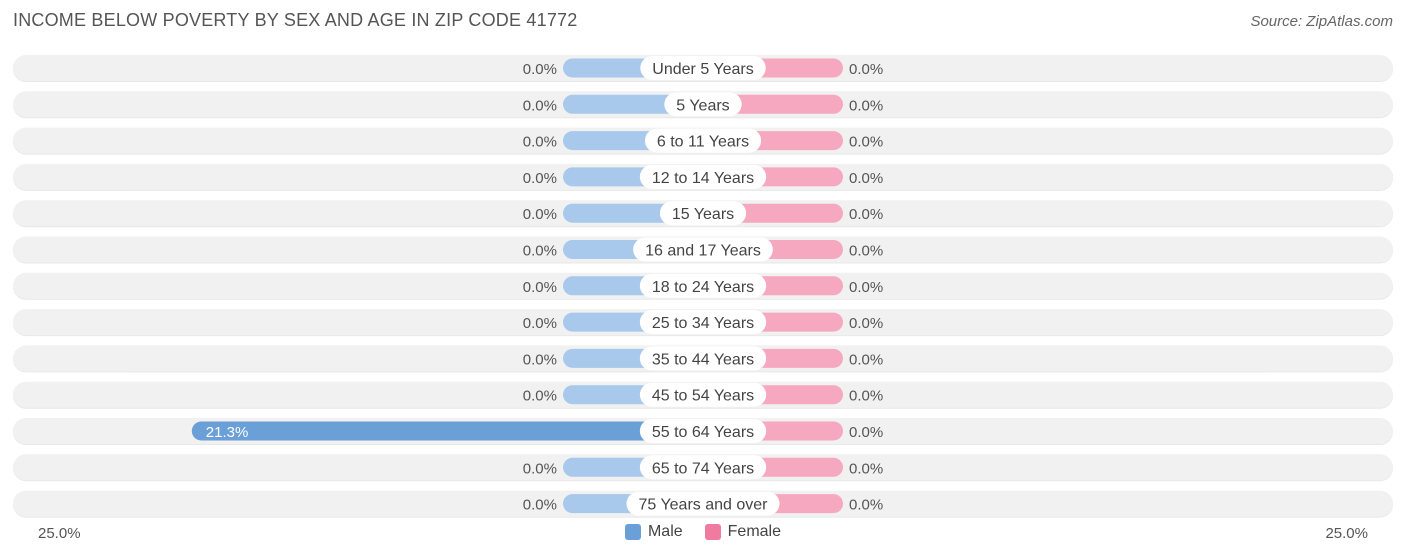 The width and height of the screenshot is (1406, 558). I want to click on category-label: 16 and 17 Years, so click(703, 251).